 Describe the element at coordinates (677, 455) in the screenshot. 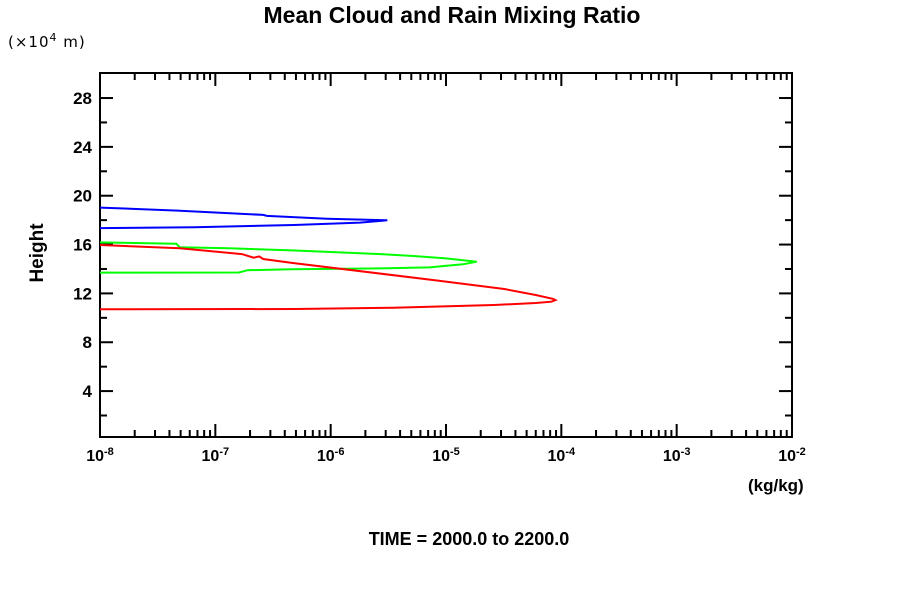

I see `x-tick-label: 10⁻³` at that location.